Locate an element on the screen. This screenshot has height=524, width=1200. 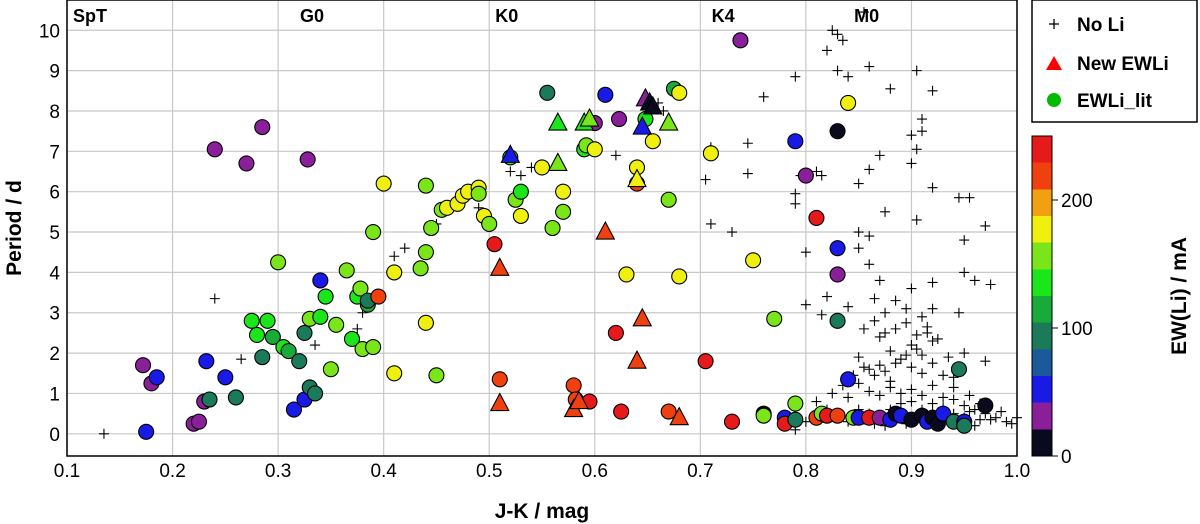
y-axis-title: Period / d is located at coordinates (14, 228).